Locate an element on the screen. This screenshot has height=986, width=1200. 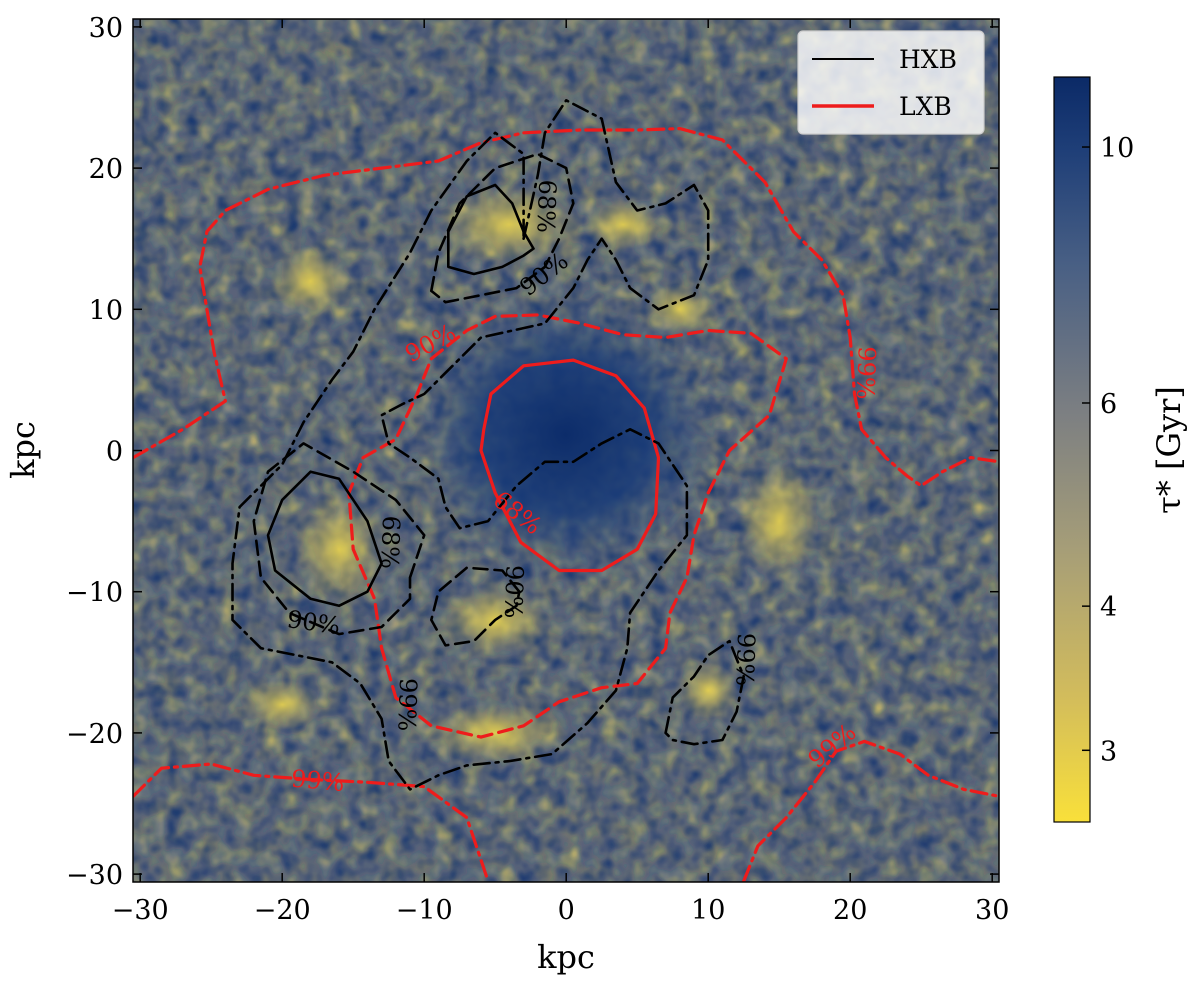
x-axis-label: kpc is located at coordinates (566, 957).